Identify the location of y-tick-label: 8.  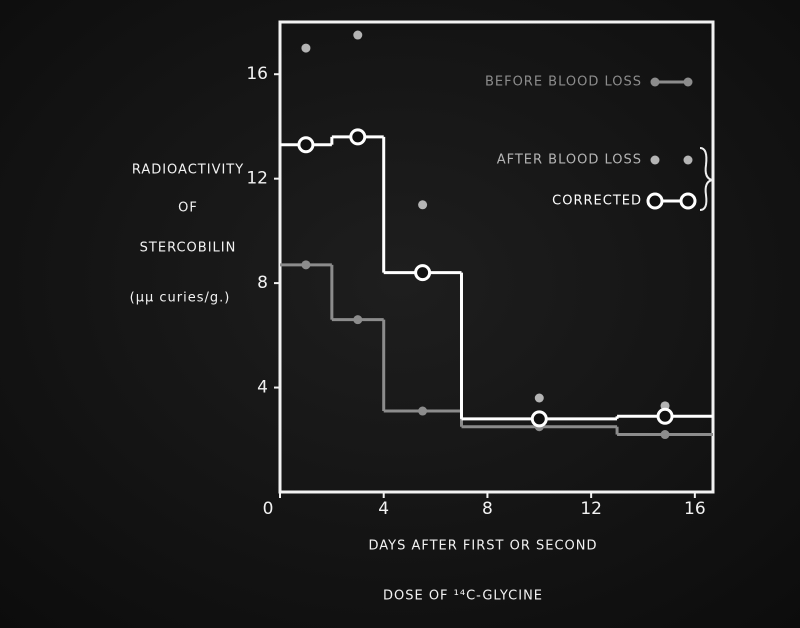
(262, 283).